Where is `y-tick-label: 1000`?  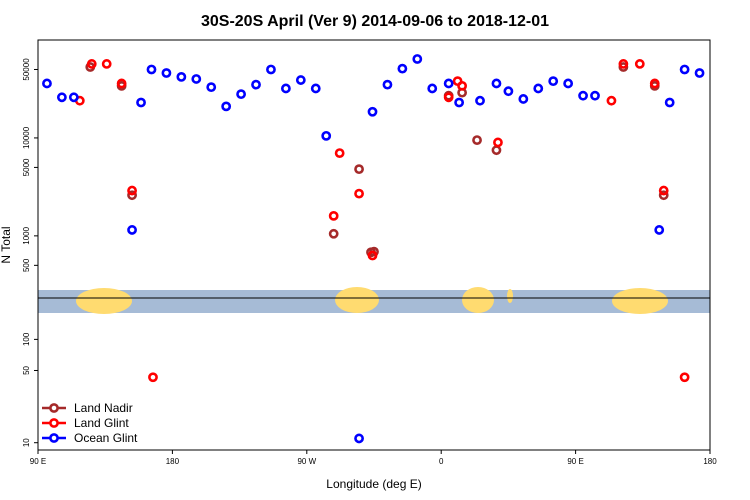
y-tick-label: 1000 is located at coordinates (26, 235).